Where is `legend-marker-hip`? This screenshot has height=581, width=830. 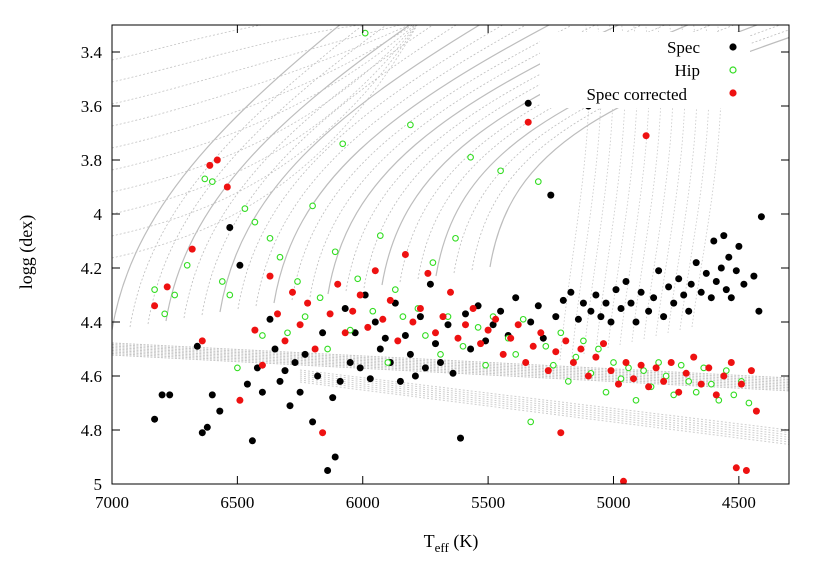 legend-marker-hip is located at coordinates (733, 70).